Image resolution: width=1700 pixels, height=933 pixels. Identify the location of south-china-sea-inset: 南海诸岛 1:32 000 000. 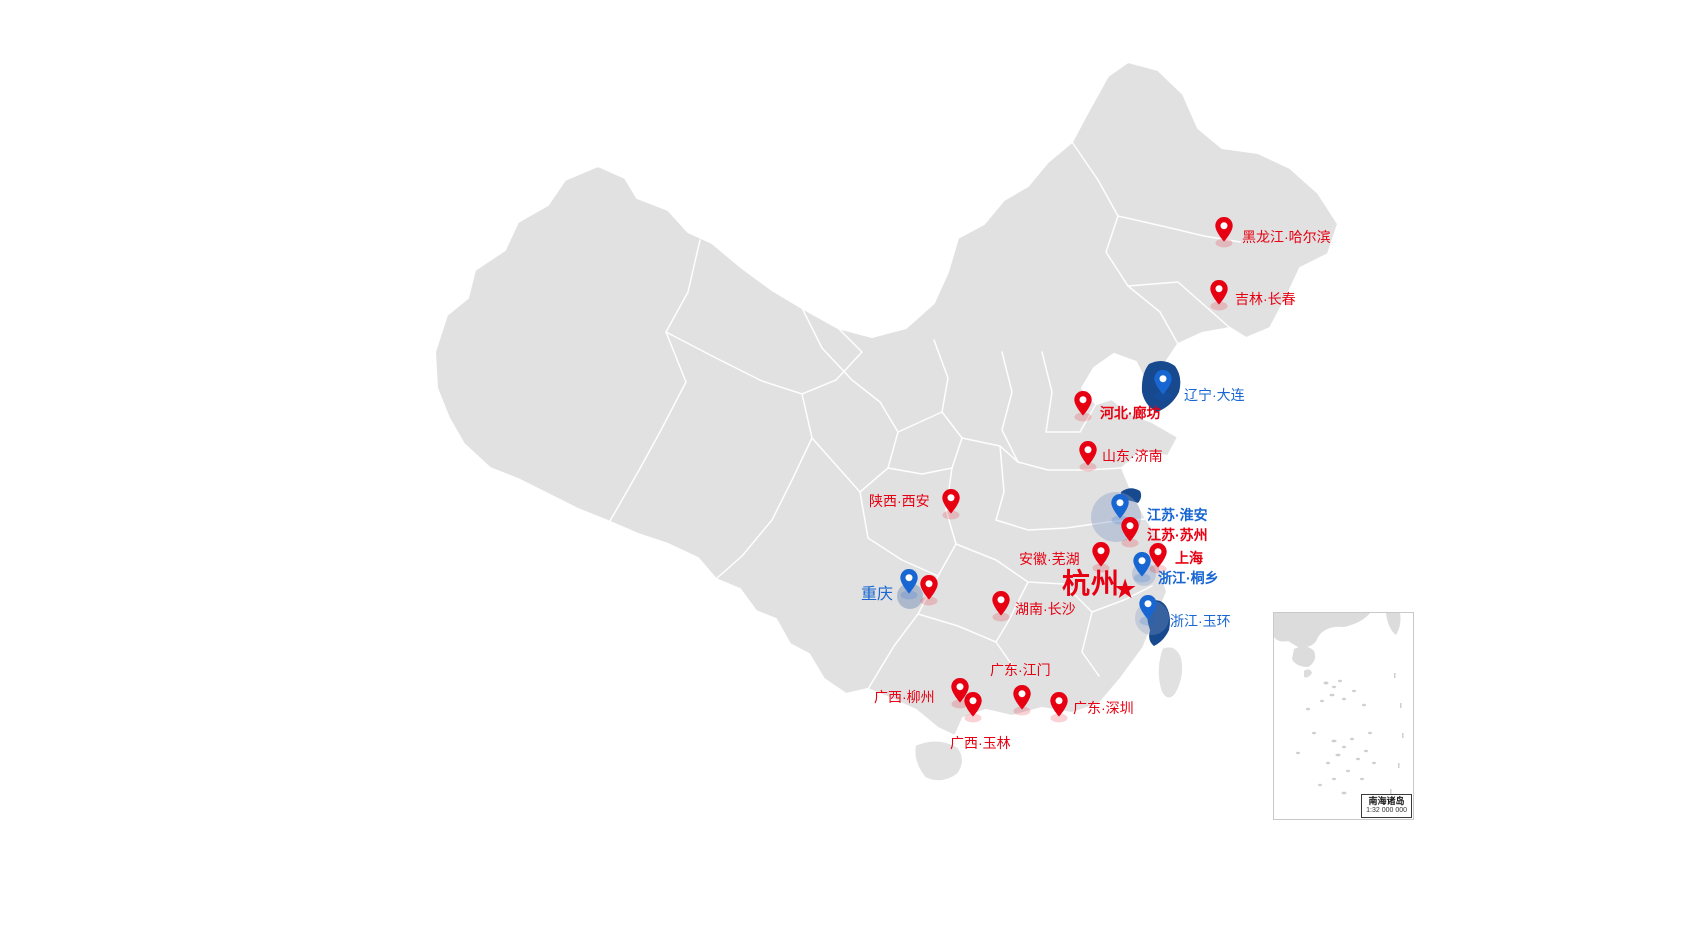
(1343, 716).